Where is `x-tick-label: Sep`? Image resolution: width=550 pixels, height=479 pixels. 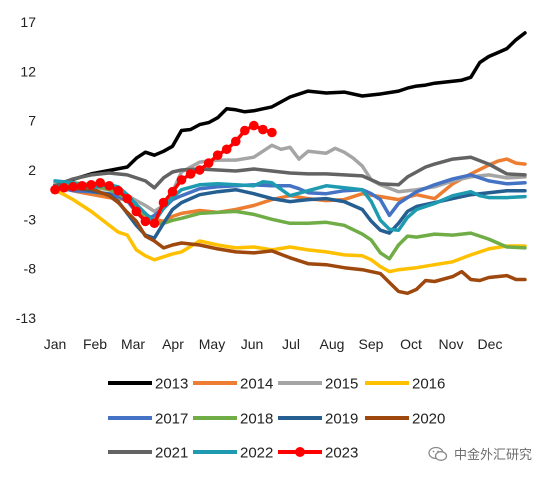 x-tick-label: Sep is located at coordinates (371, 344).